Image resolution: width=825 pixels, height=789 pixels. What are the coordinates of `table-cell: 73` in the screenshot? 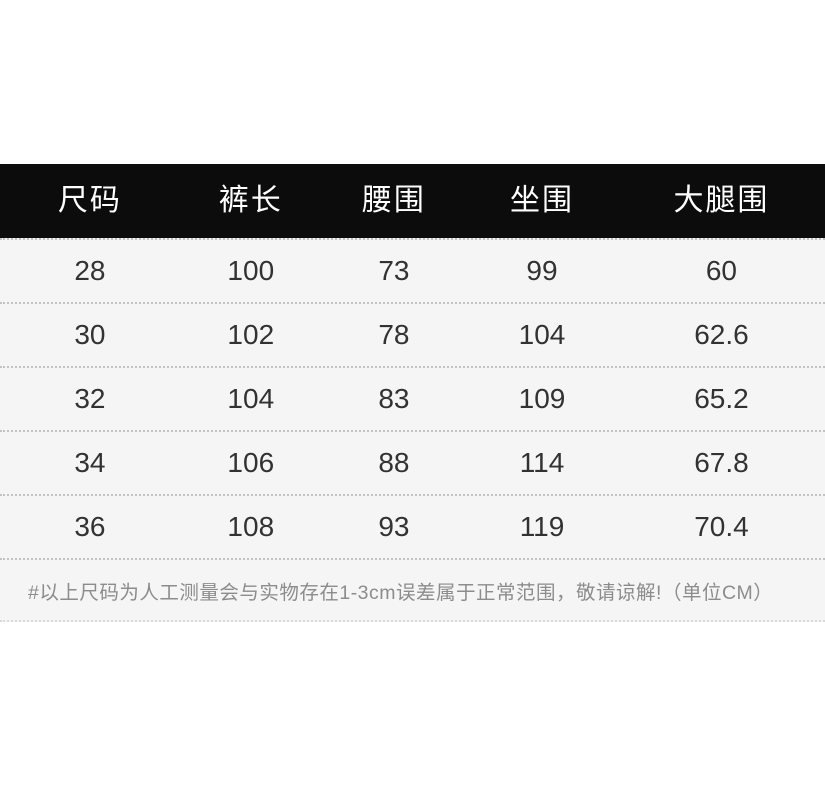 It's located at (394, 270).